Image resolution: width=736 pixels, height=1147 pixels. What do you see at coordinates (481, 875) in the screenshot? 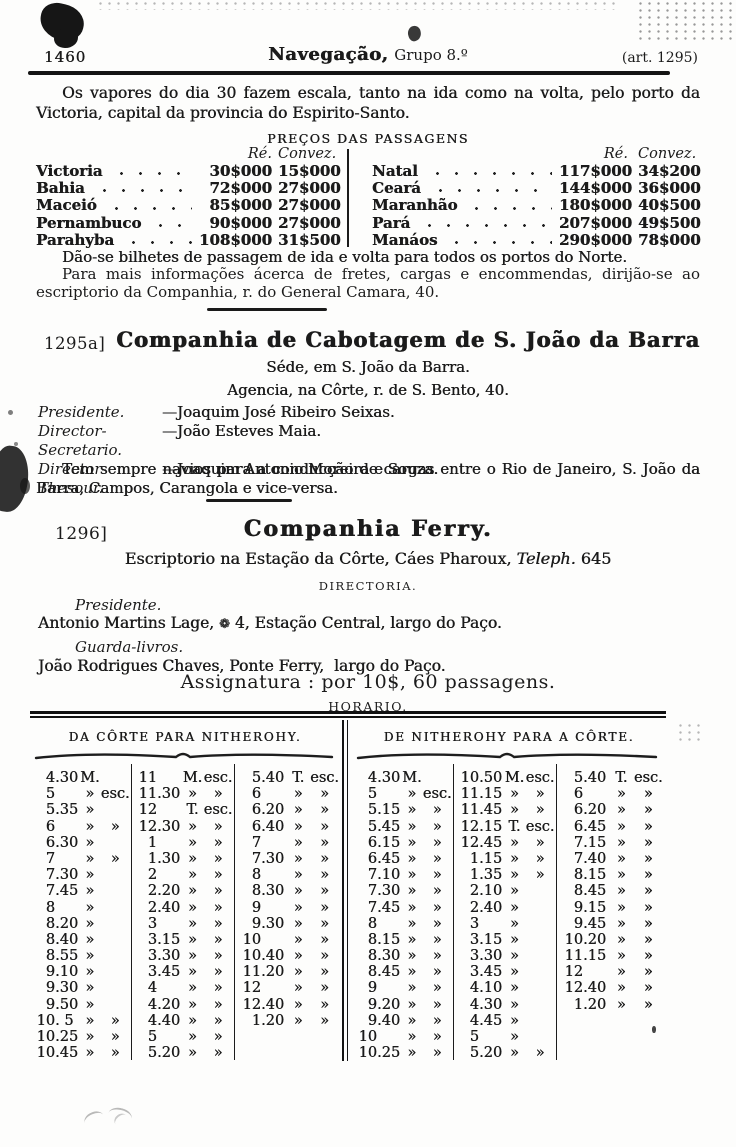
I see `departure-time: 1.35` at bounding box center [481, 875].